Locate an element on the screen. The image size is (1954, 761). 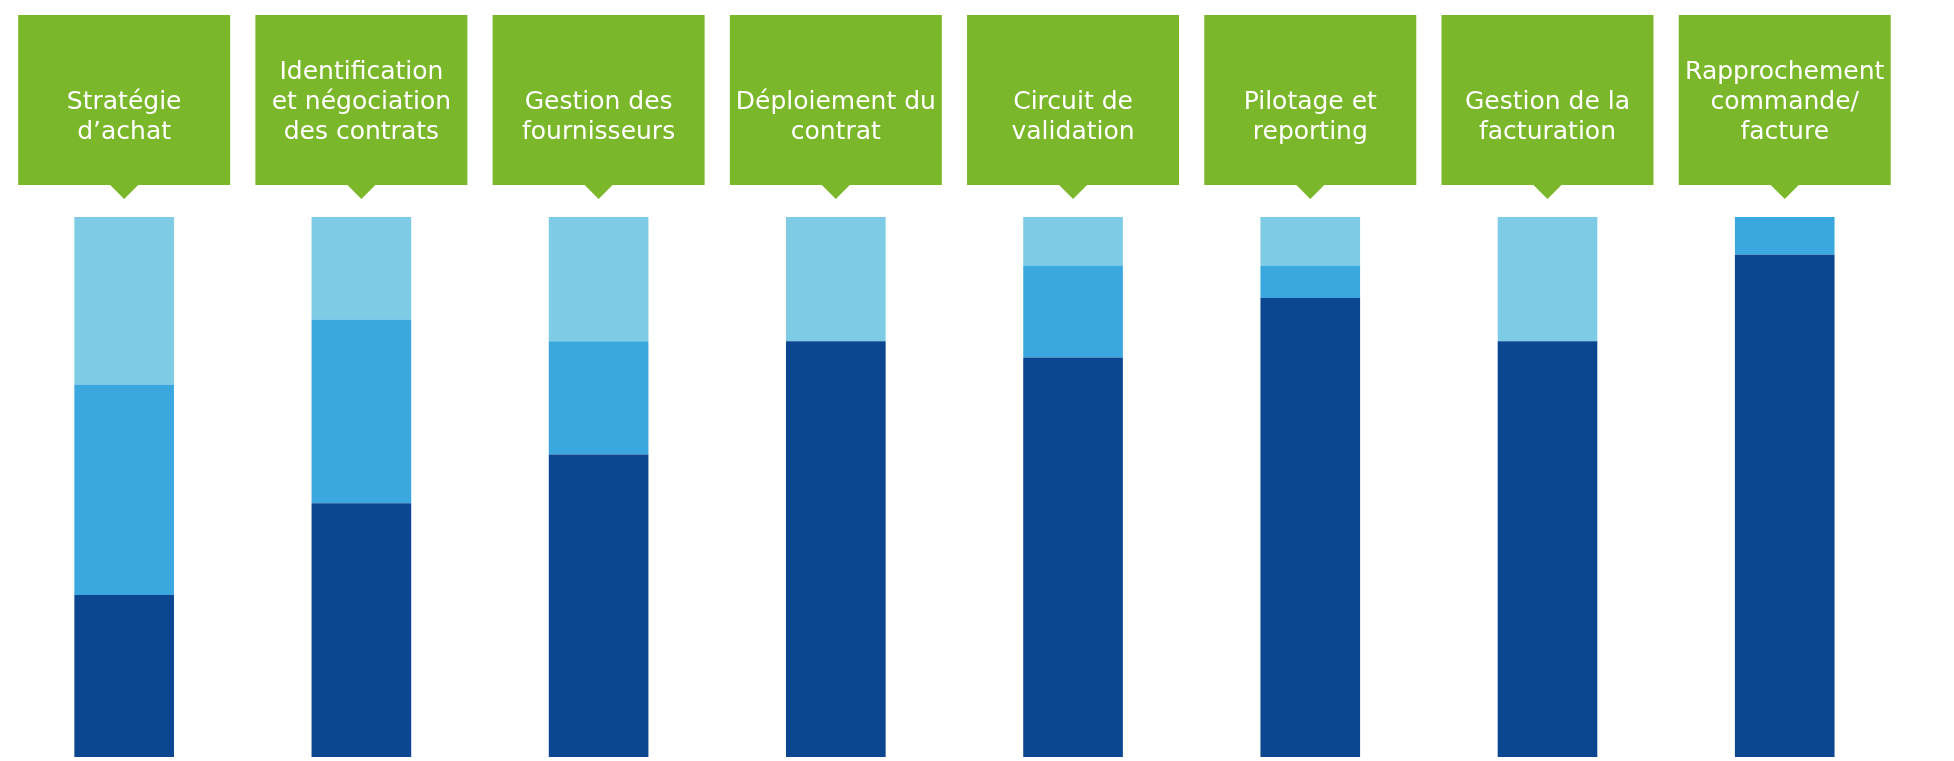
x-tick-label: Déploiement du contrat is located at coordinates (835, 115).